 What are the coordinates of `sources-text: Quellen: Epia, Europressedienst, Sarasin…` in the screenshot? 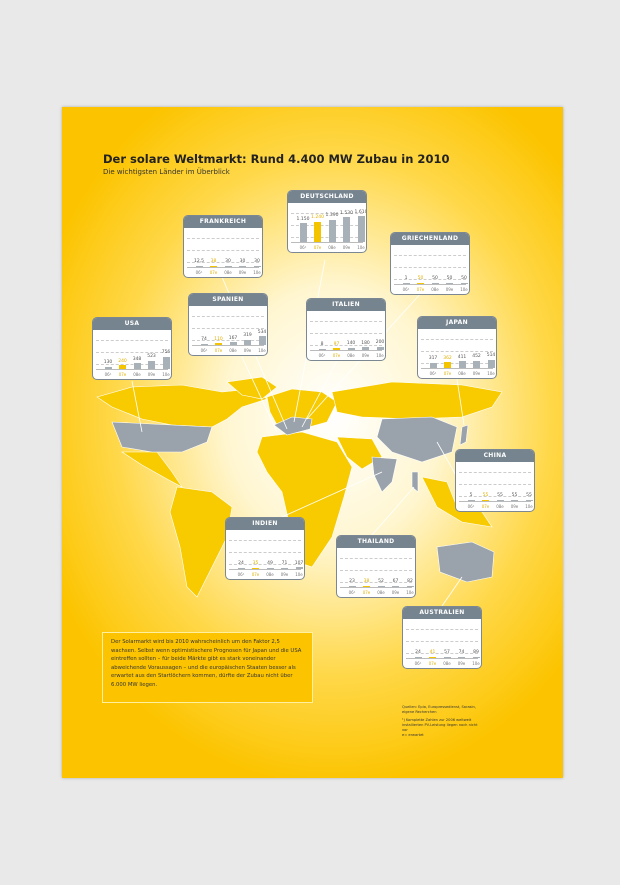 It's located at (439, 709).